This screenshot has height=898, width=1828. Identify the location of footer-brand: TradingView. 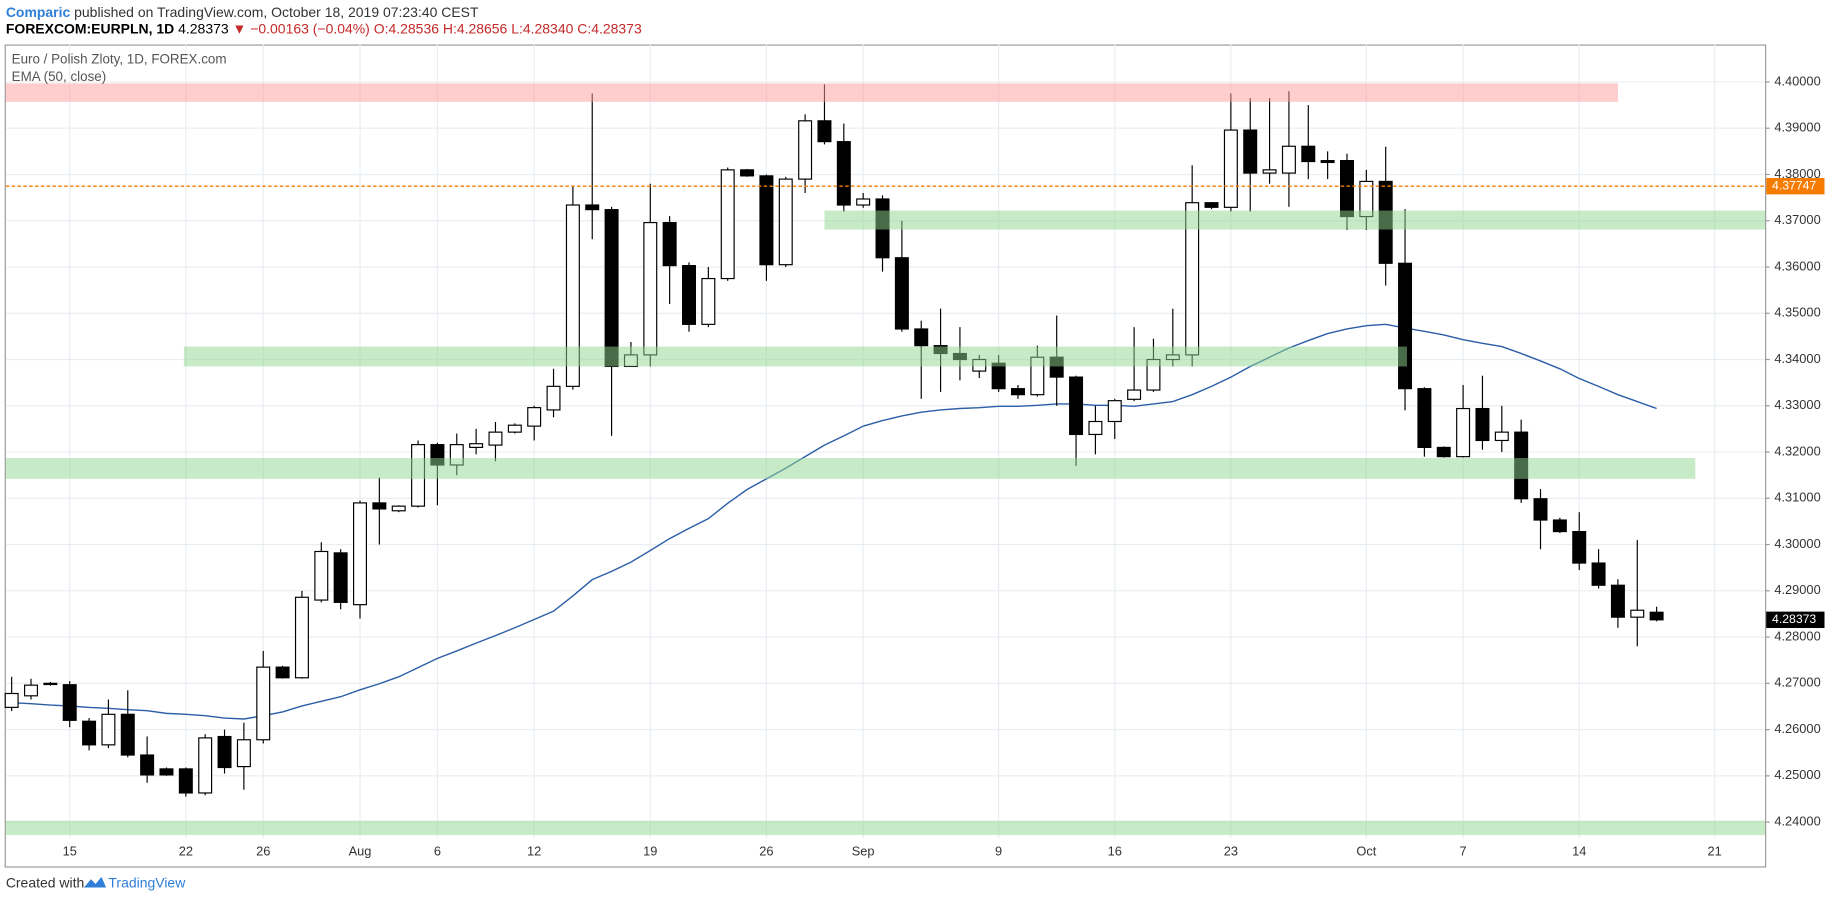
(147, 883).